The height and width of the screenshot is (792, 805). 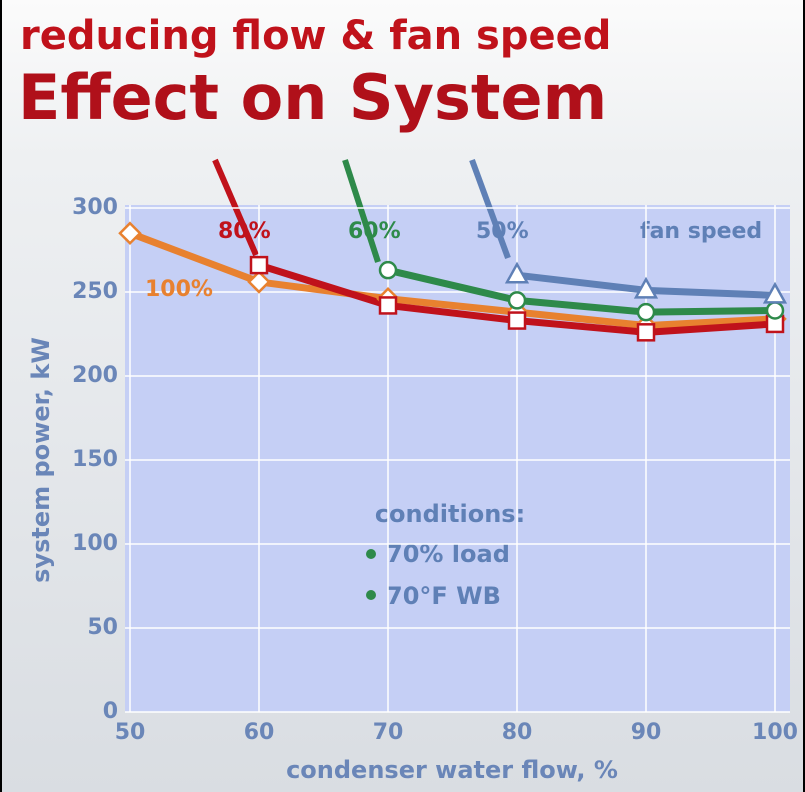 What do you see at coordinates (95, 207) in the screenshot?
I see `y-tick-label: 300` at bounding box center [95, 207].